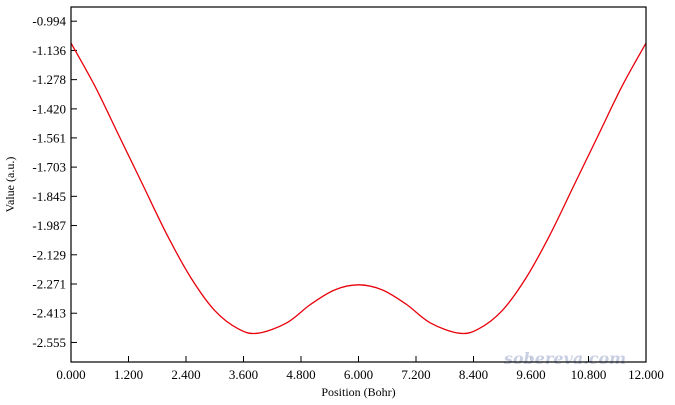  Describe the element at coordinates (49, 254) in the screenshot. I see `y-tick-label: -2.129` at that location.